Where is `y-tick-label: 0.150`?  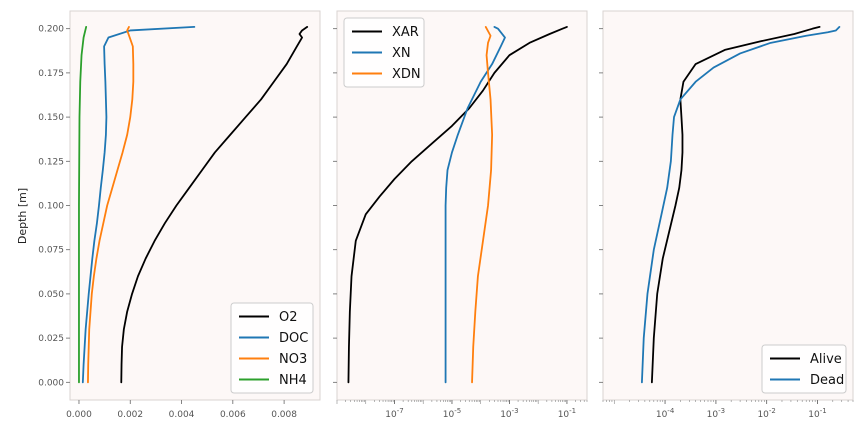
y-tick-label: 0.150 is located at coordinates (51, 118).